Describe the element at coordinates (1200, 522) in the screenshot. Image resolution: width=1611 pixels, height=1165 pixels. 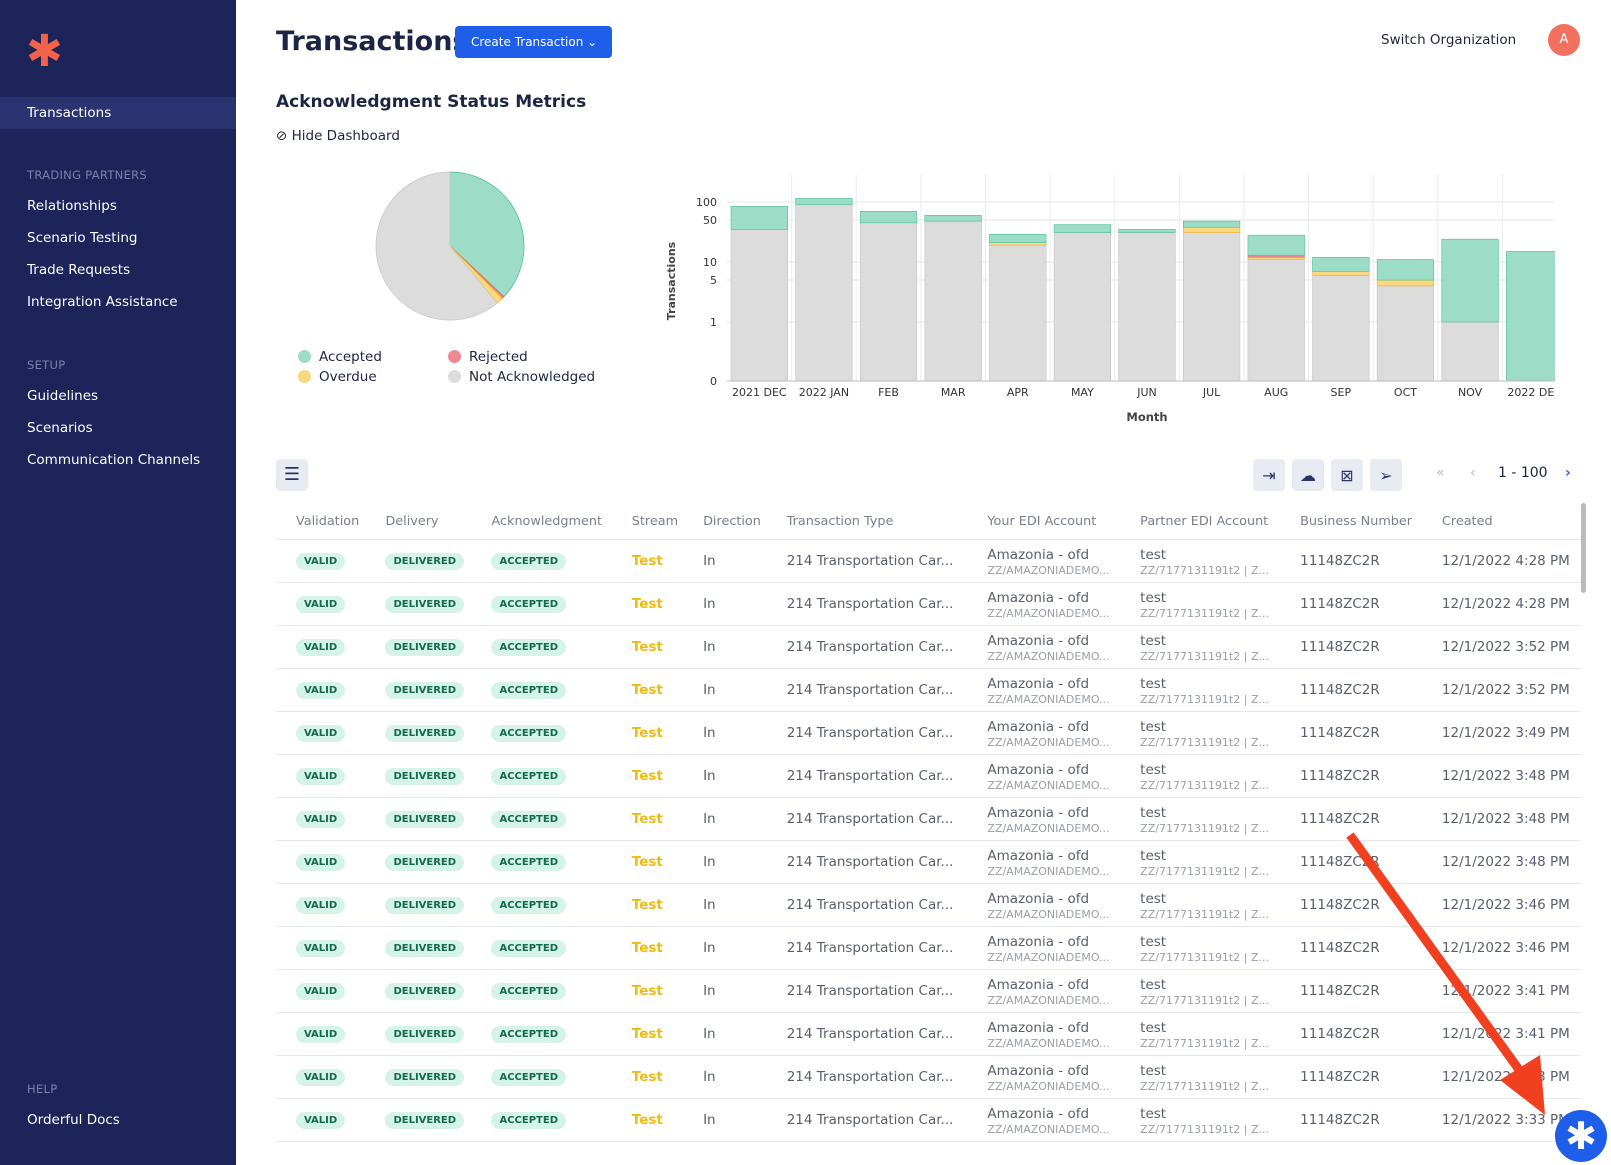
I see `column-header: Partner EDI Account` at that location.